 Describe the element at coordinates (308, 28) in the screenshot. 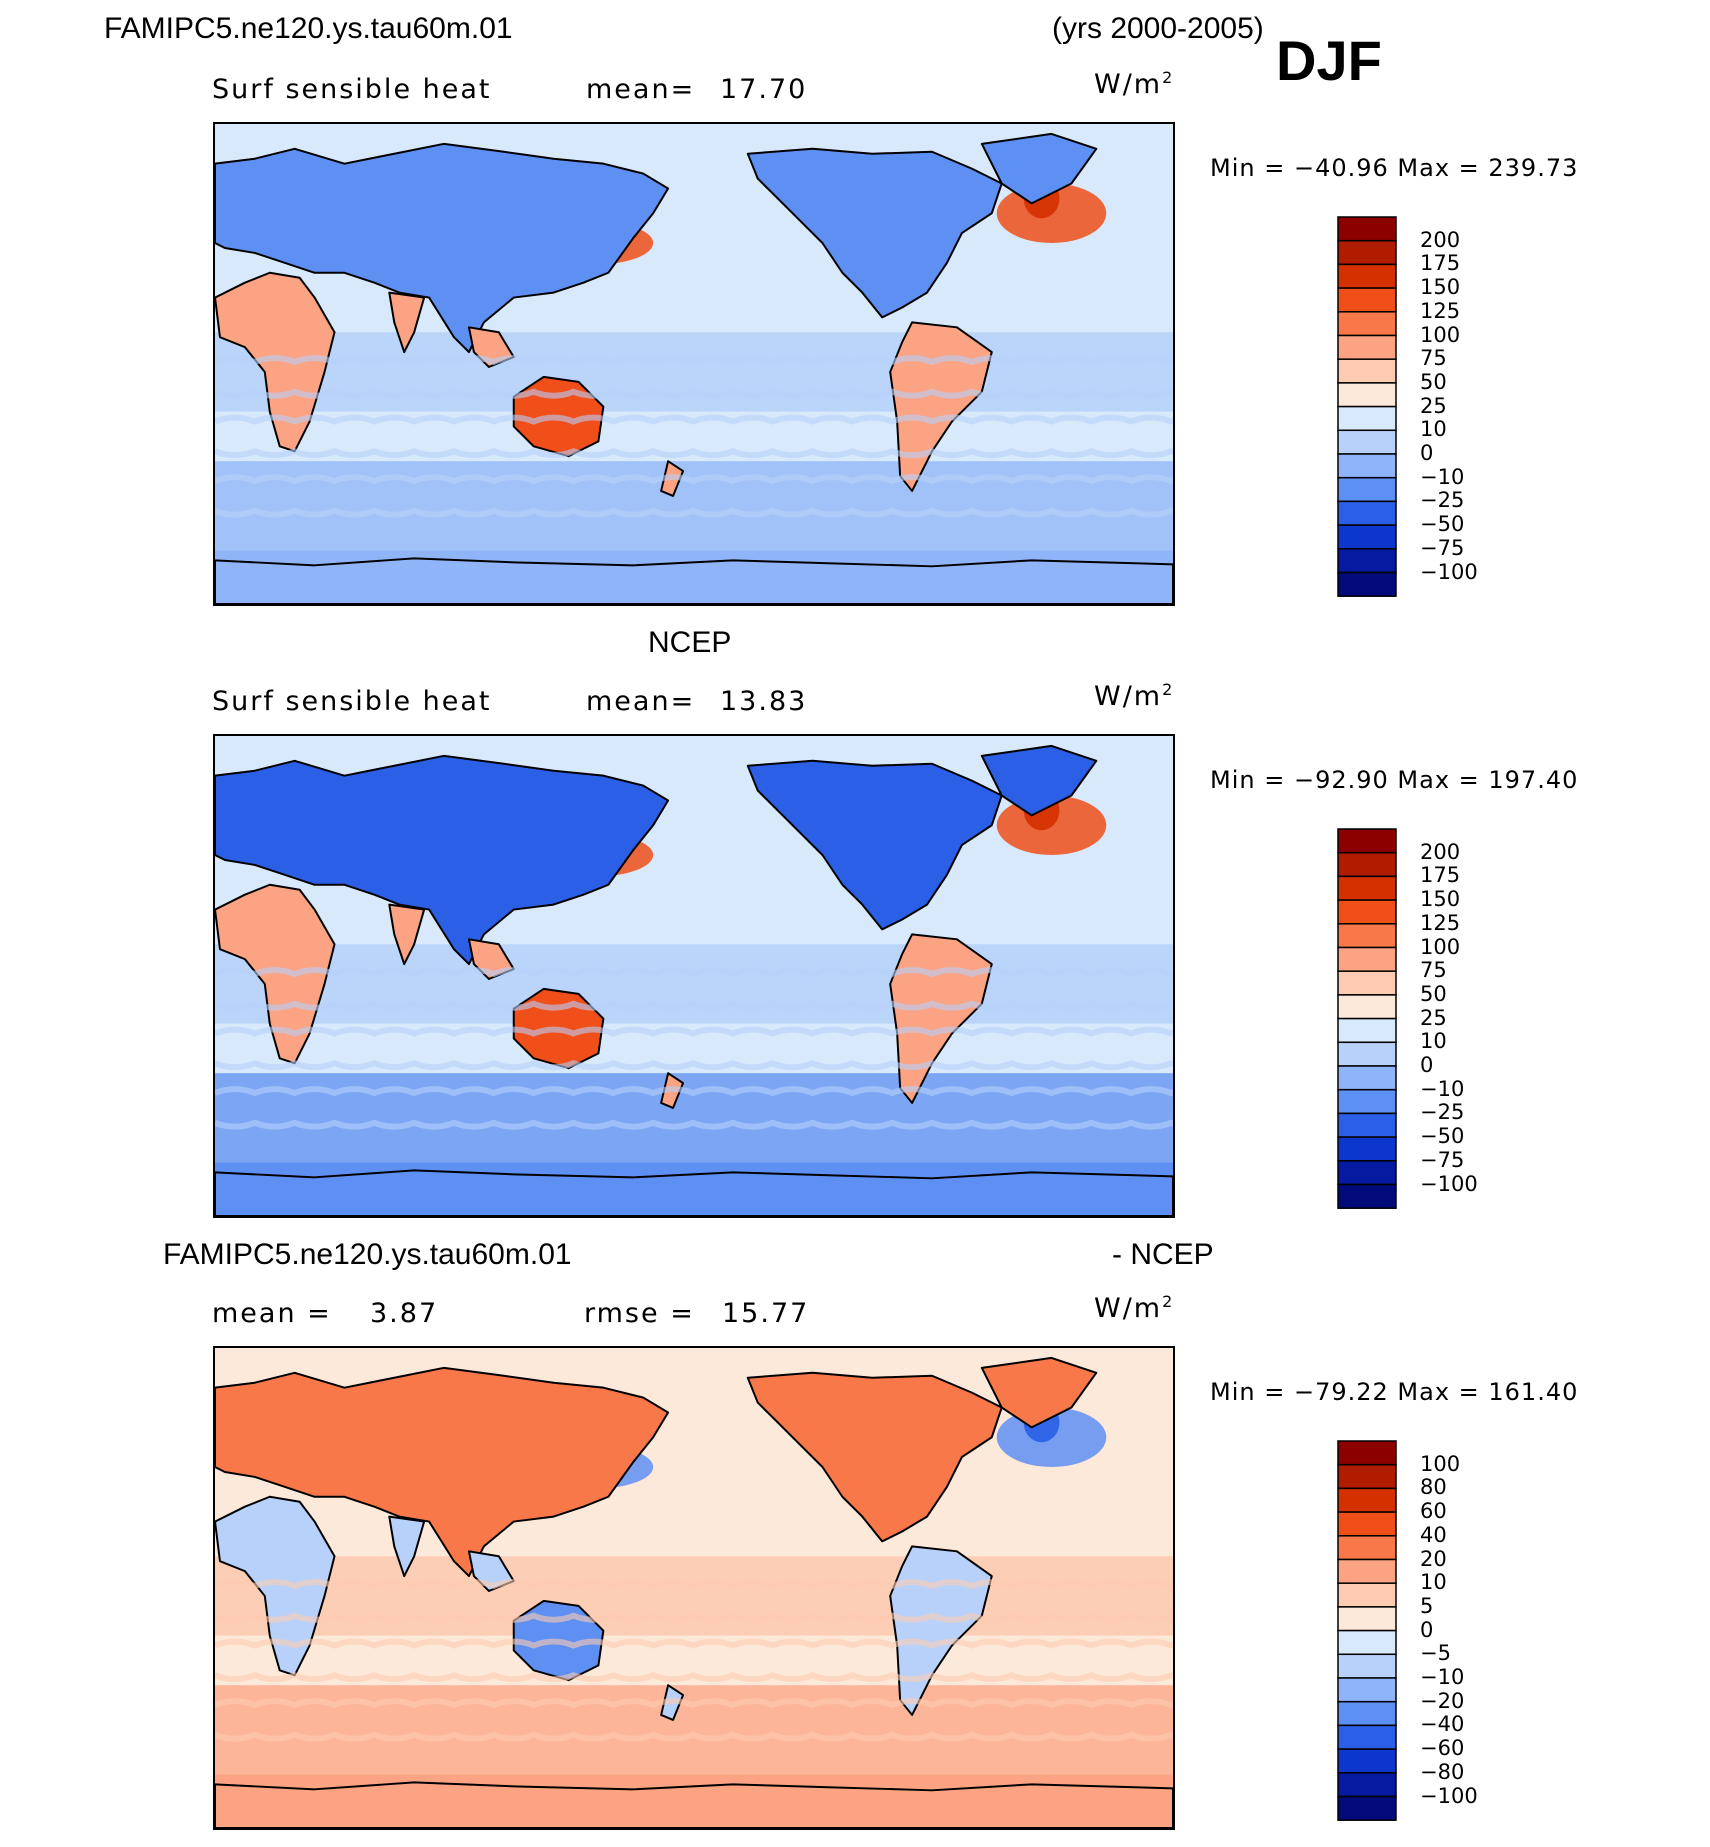

I see `case-title: FAMIPC5.ne120.ys.tau60m.01` at that location.